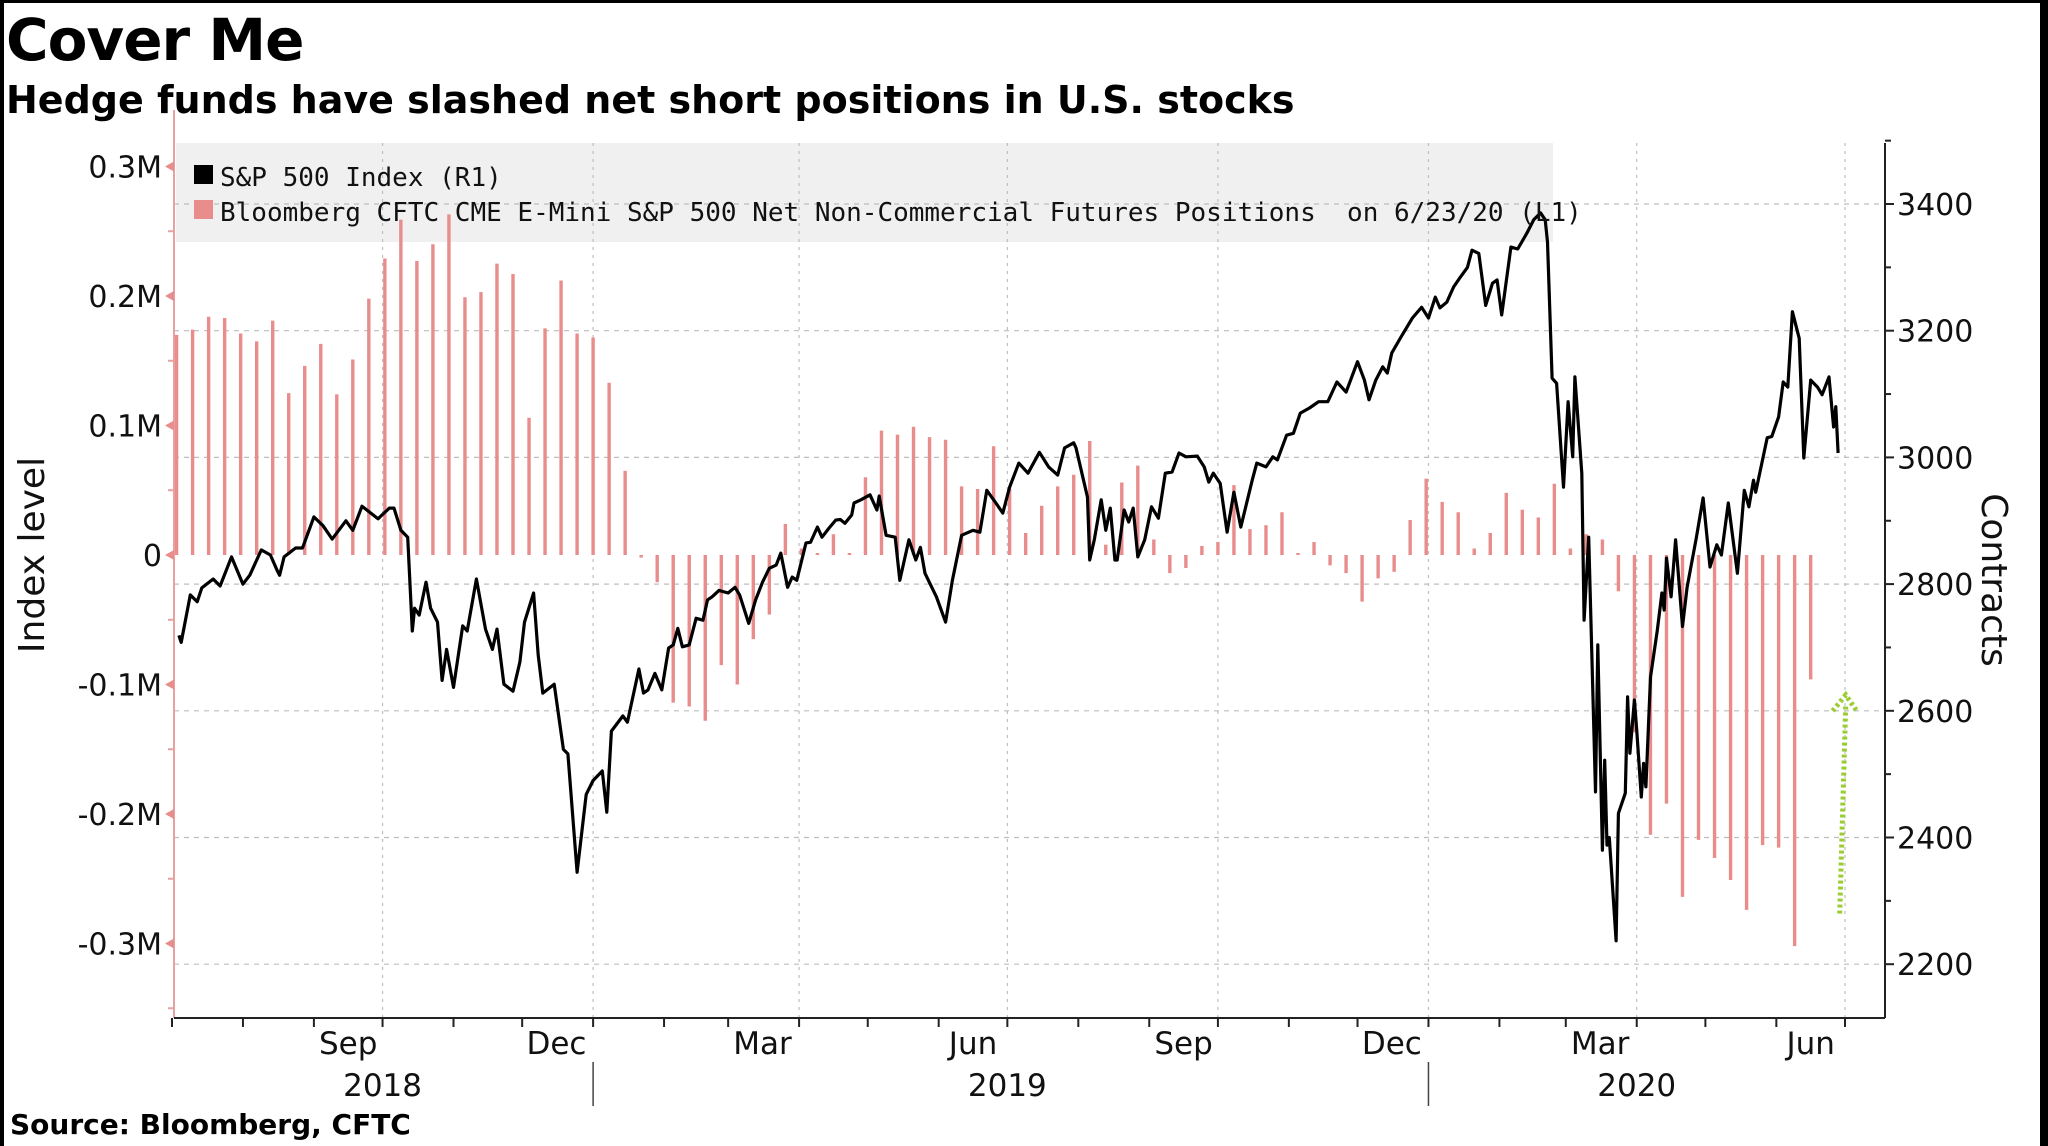 This screenshot has height=1146, width=2048. I want to click on right-tick-label: 3000, so click(1935, 458).